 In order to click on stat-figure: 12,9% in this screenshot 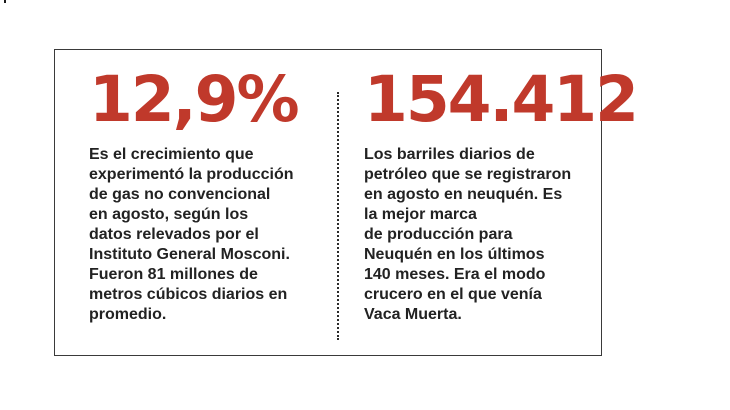, I will do `click(194, 99)`.